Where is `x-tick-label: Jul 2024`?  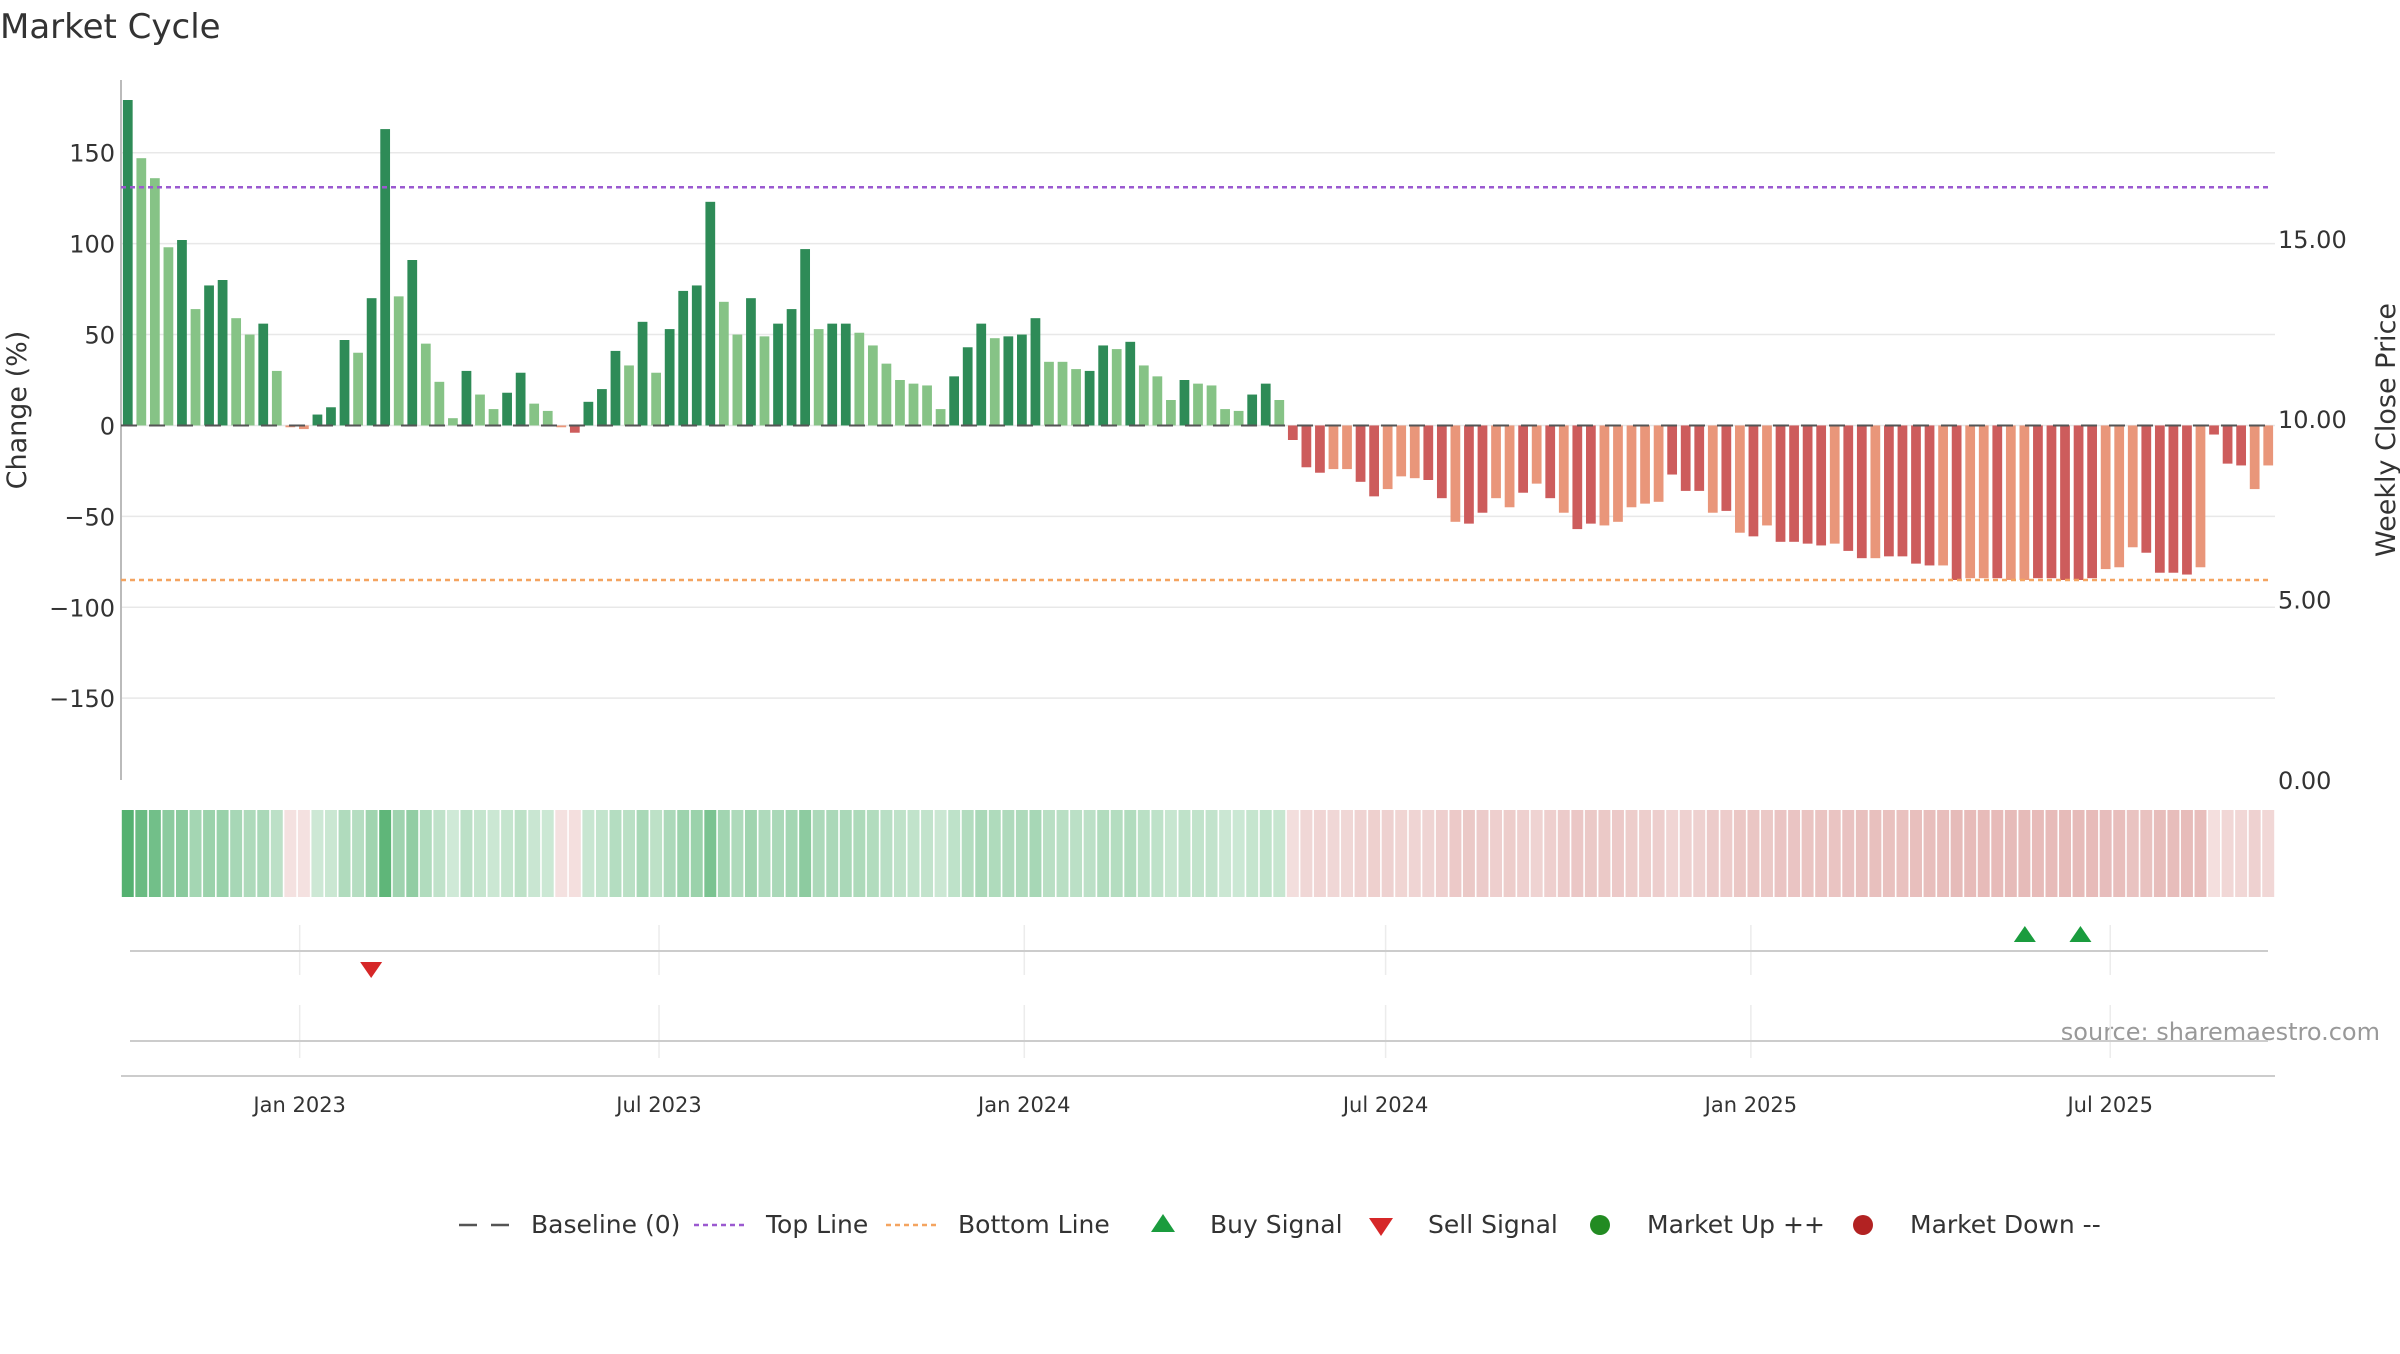
x-tick-label: Jul 2024 is located at coordinates (1384, 1105).